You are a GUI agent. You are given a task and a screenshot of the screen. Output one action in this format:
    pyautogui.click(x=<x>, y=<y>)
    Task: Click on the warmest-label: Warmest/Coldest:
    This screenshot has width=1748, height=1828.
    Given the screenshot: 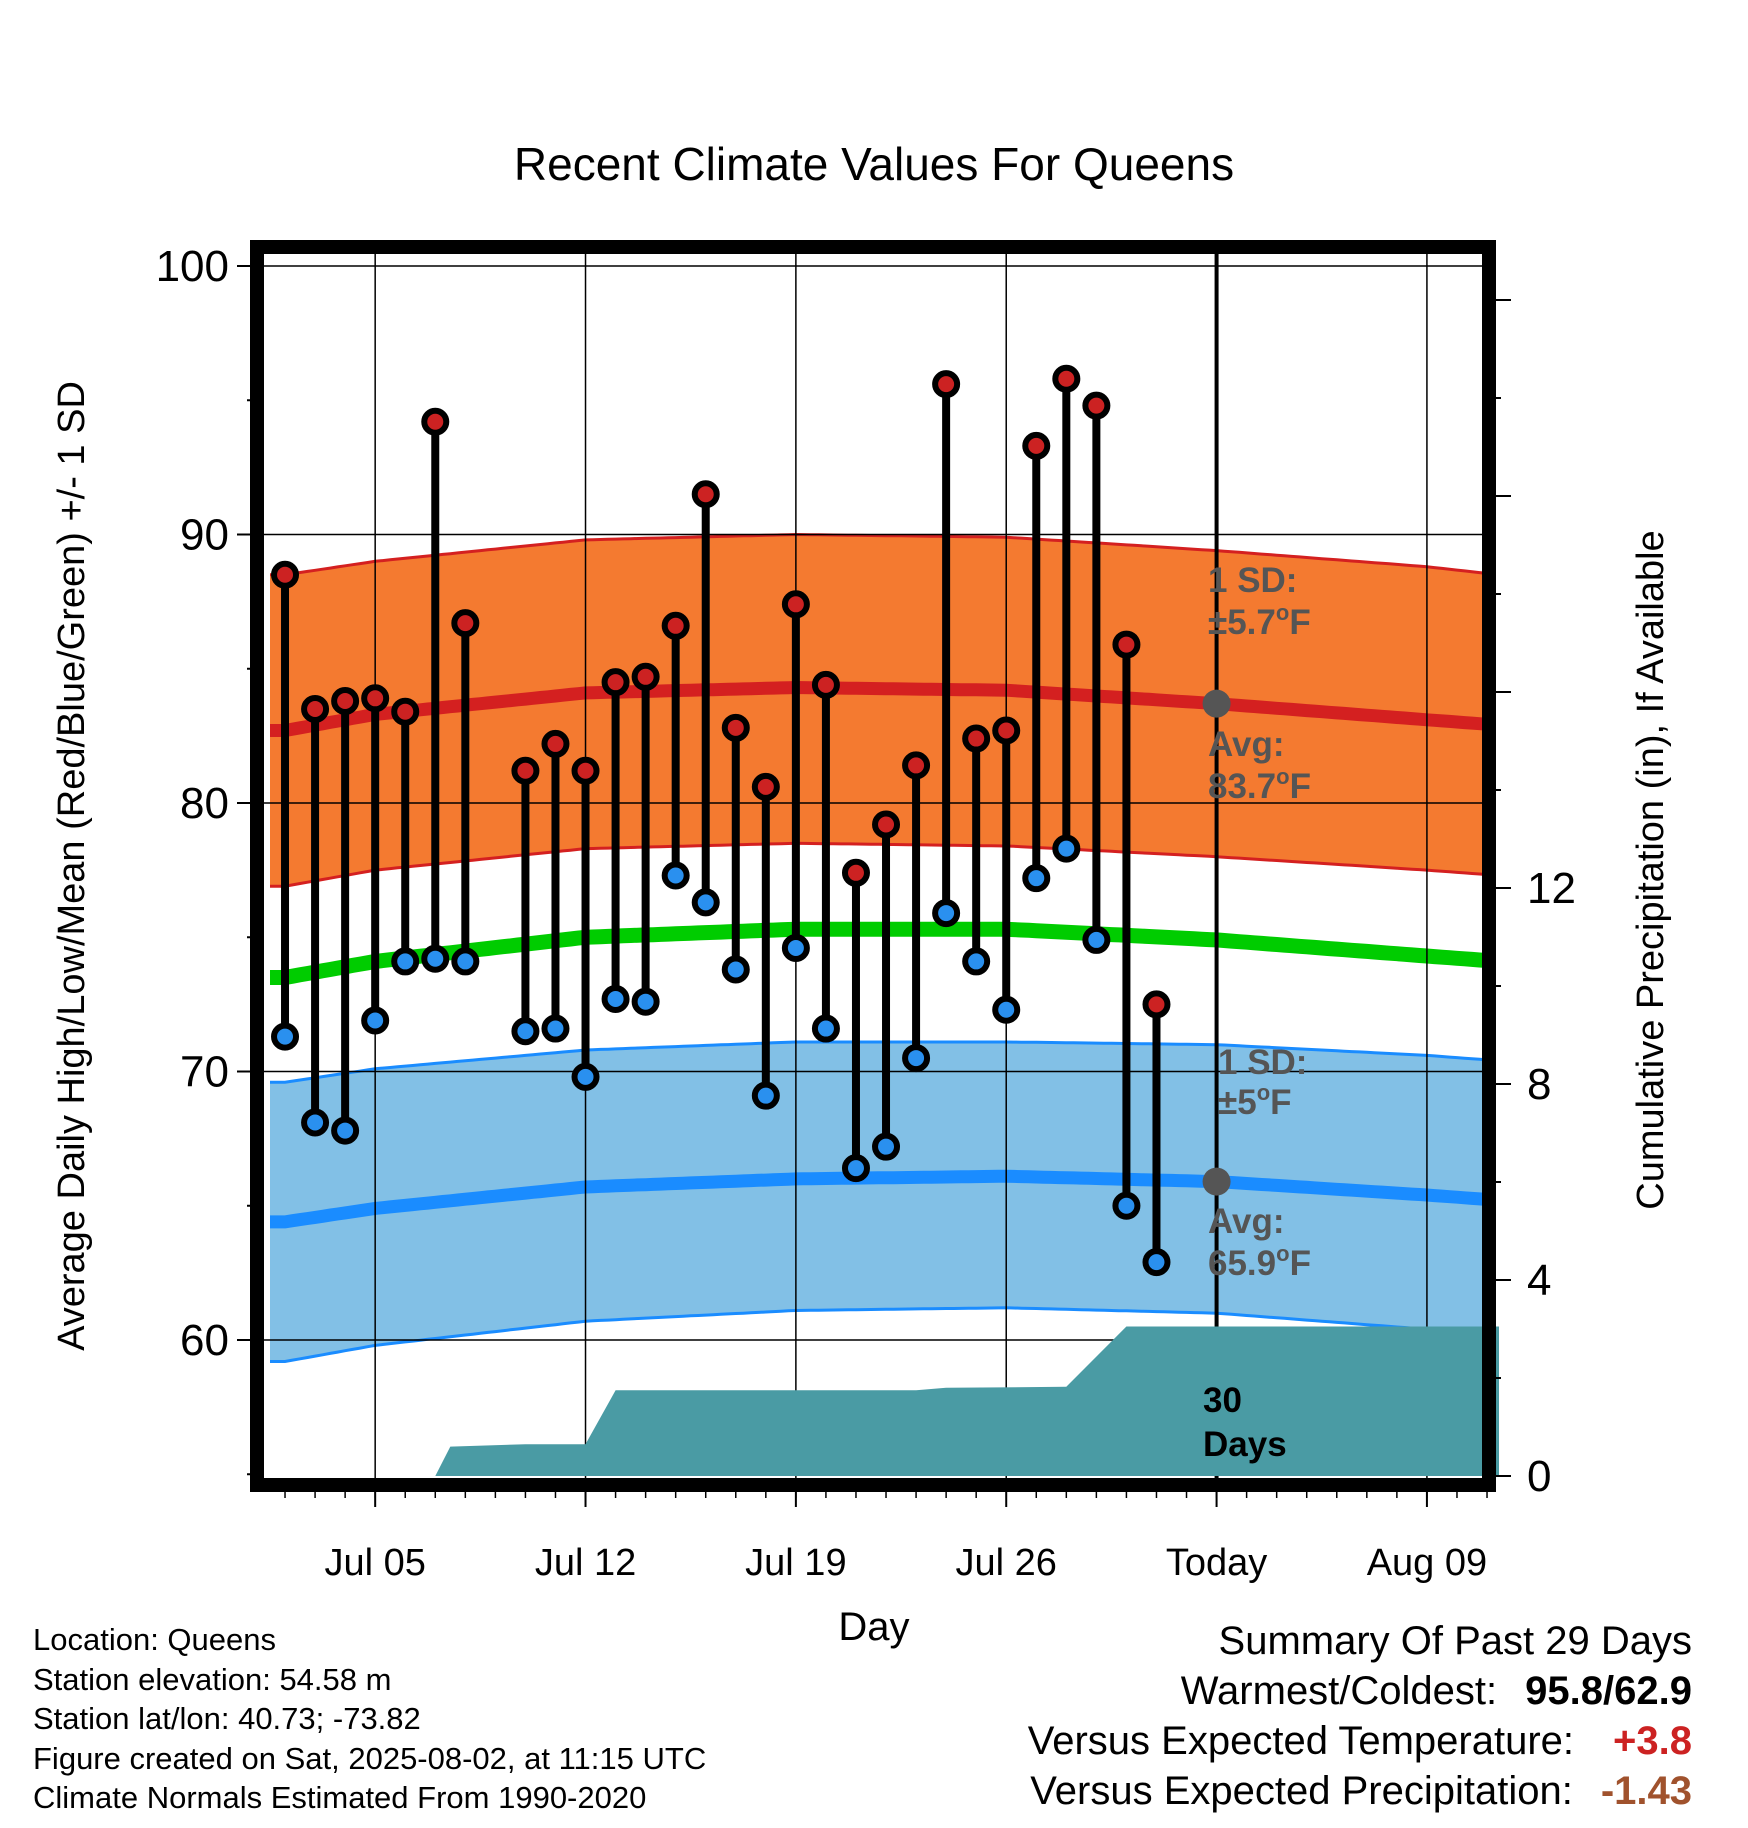 What is the action you would take?
    pyautogui.click(x=1339, y=1691)
    